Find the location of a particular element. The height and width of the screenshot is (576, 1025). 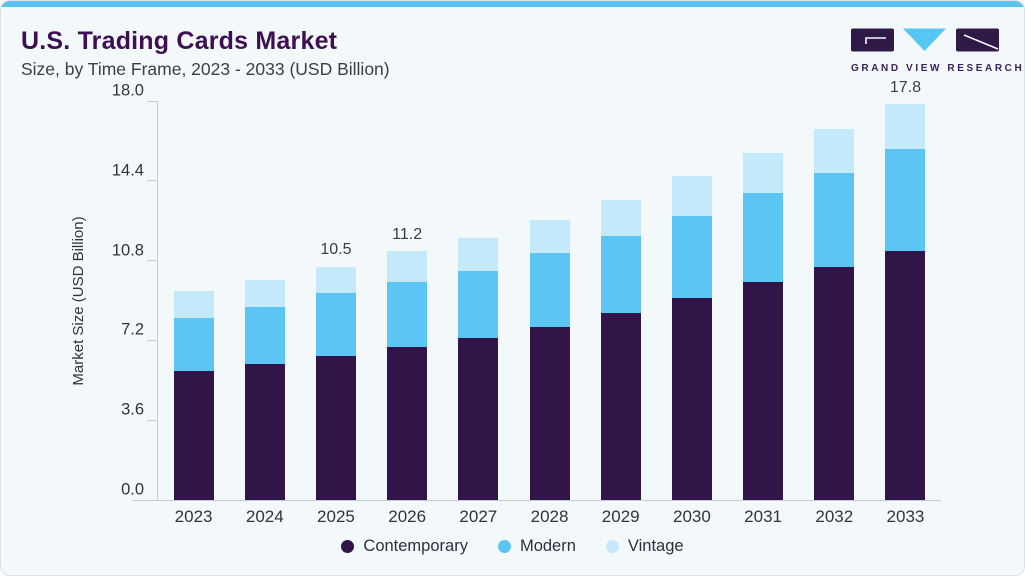

y-tick-label: 18.0 is located at coordinates (127, 90).